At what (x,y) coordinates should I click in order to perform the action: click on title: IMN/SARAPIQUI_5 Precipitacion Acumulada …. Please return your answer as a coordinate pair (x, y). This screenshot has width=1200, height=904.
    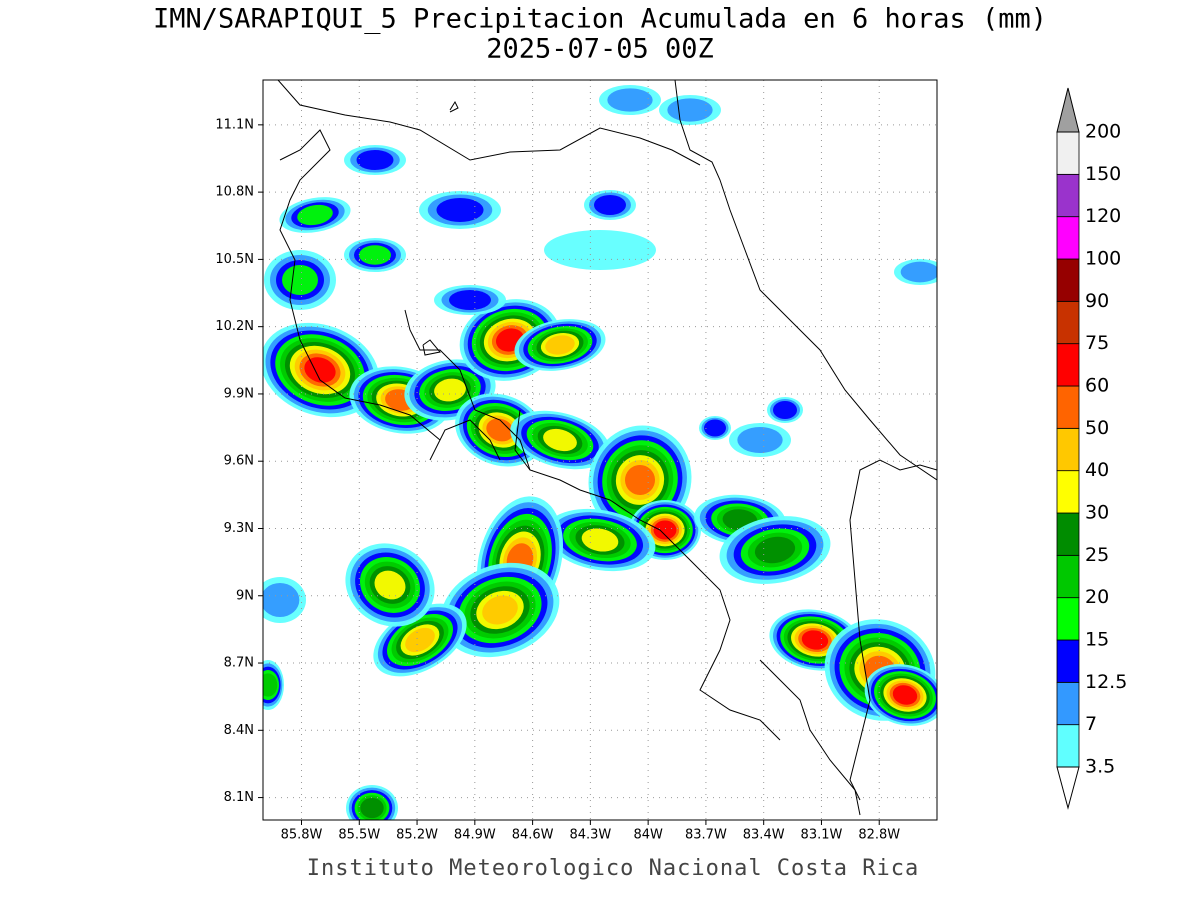
    Looking at the image, I should click on (600, 19).